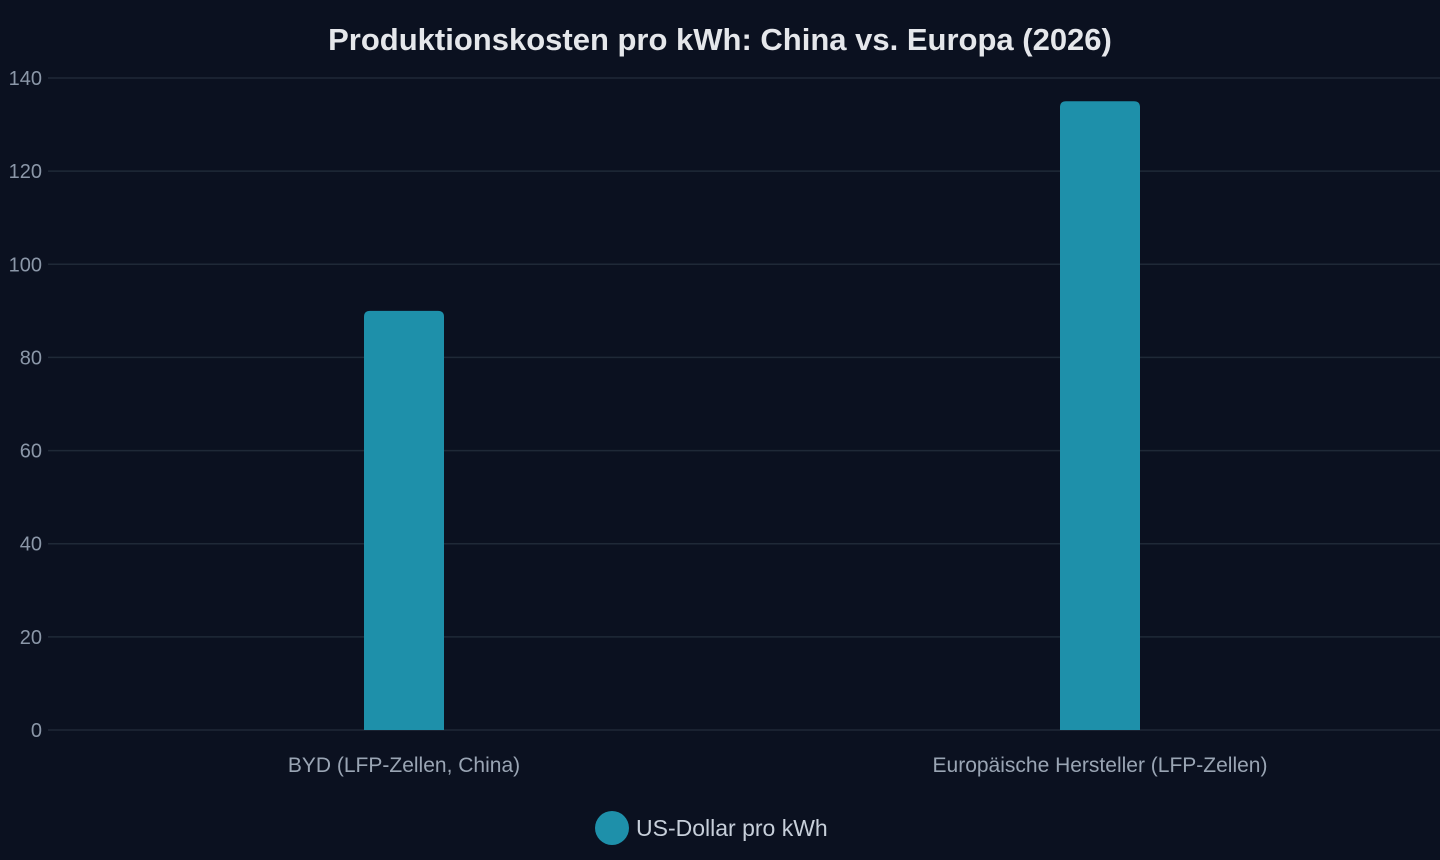 The image size is (1440, 860). Describe the element at coordinates (25, 405) in the screenshot. I see `y-axis-ticks: 0 20 40 60 80 100 120 140` at that location.